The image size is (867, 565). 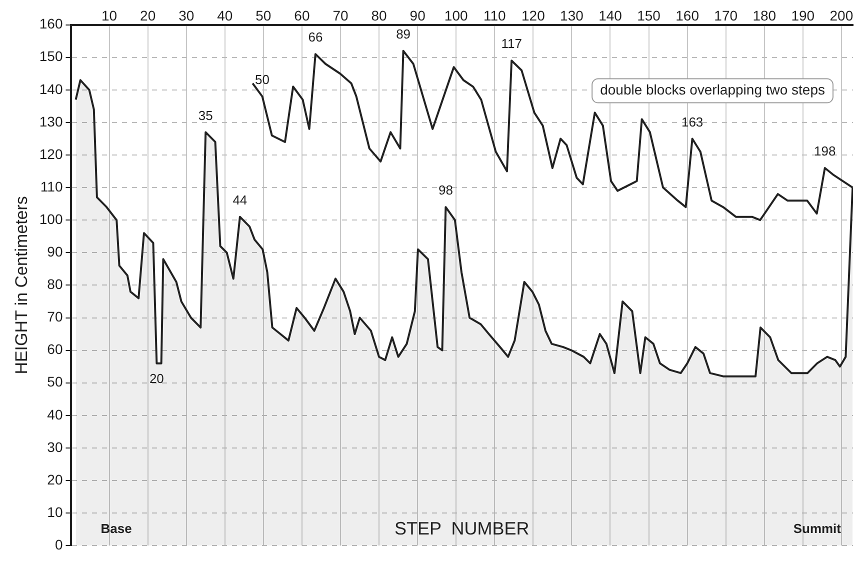 What do you see at coordinates (764, 15) in the screenshot?
I see `x-tick-label: 180` at bounding box center [764, 15].